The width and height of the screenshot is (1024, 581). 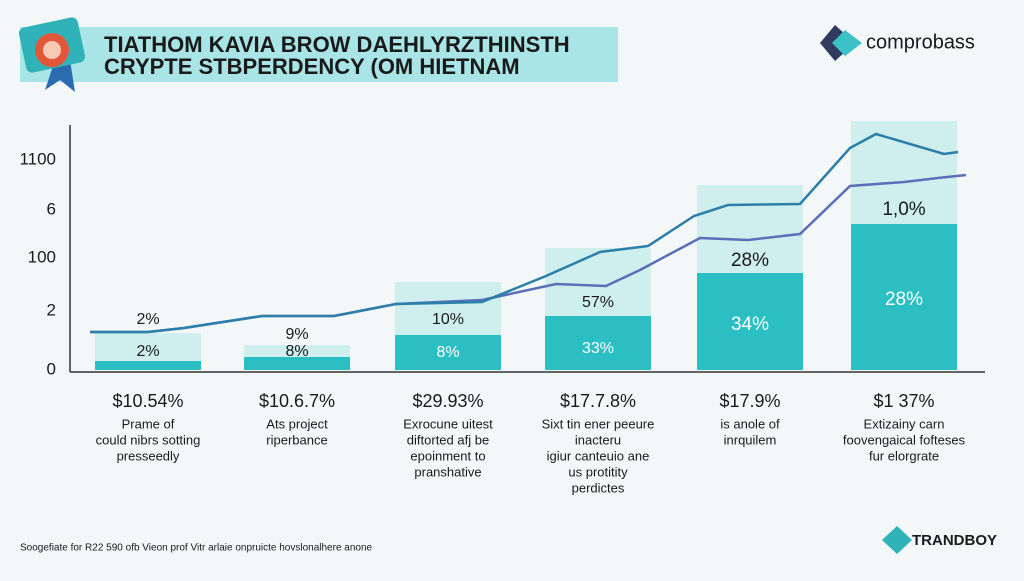 I want to click on description-line: Extizainy carn, so click(x=904, y=423).